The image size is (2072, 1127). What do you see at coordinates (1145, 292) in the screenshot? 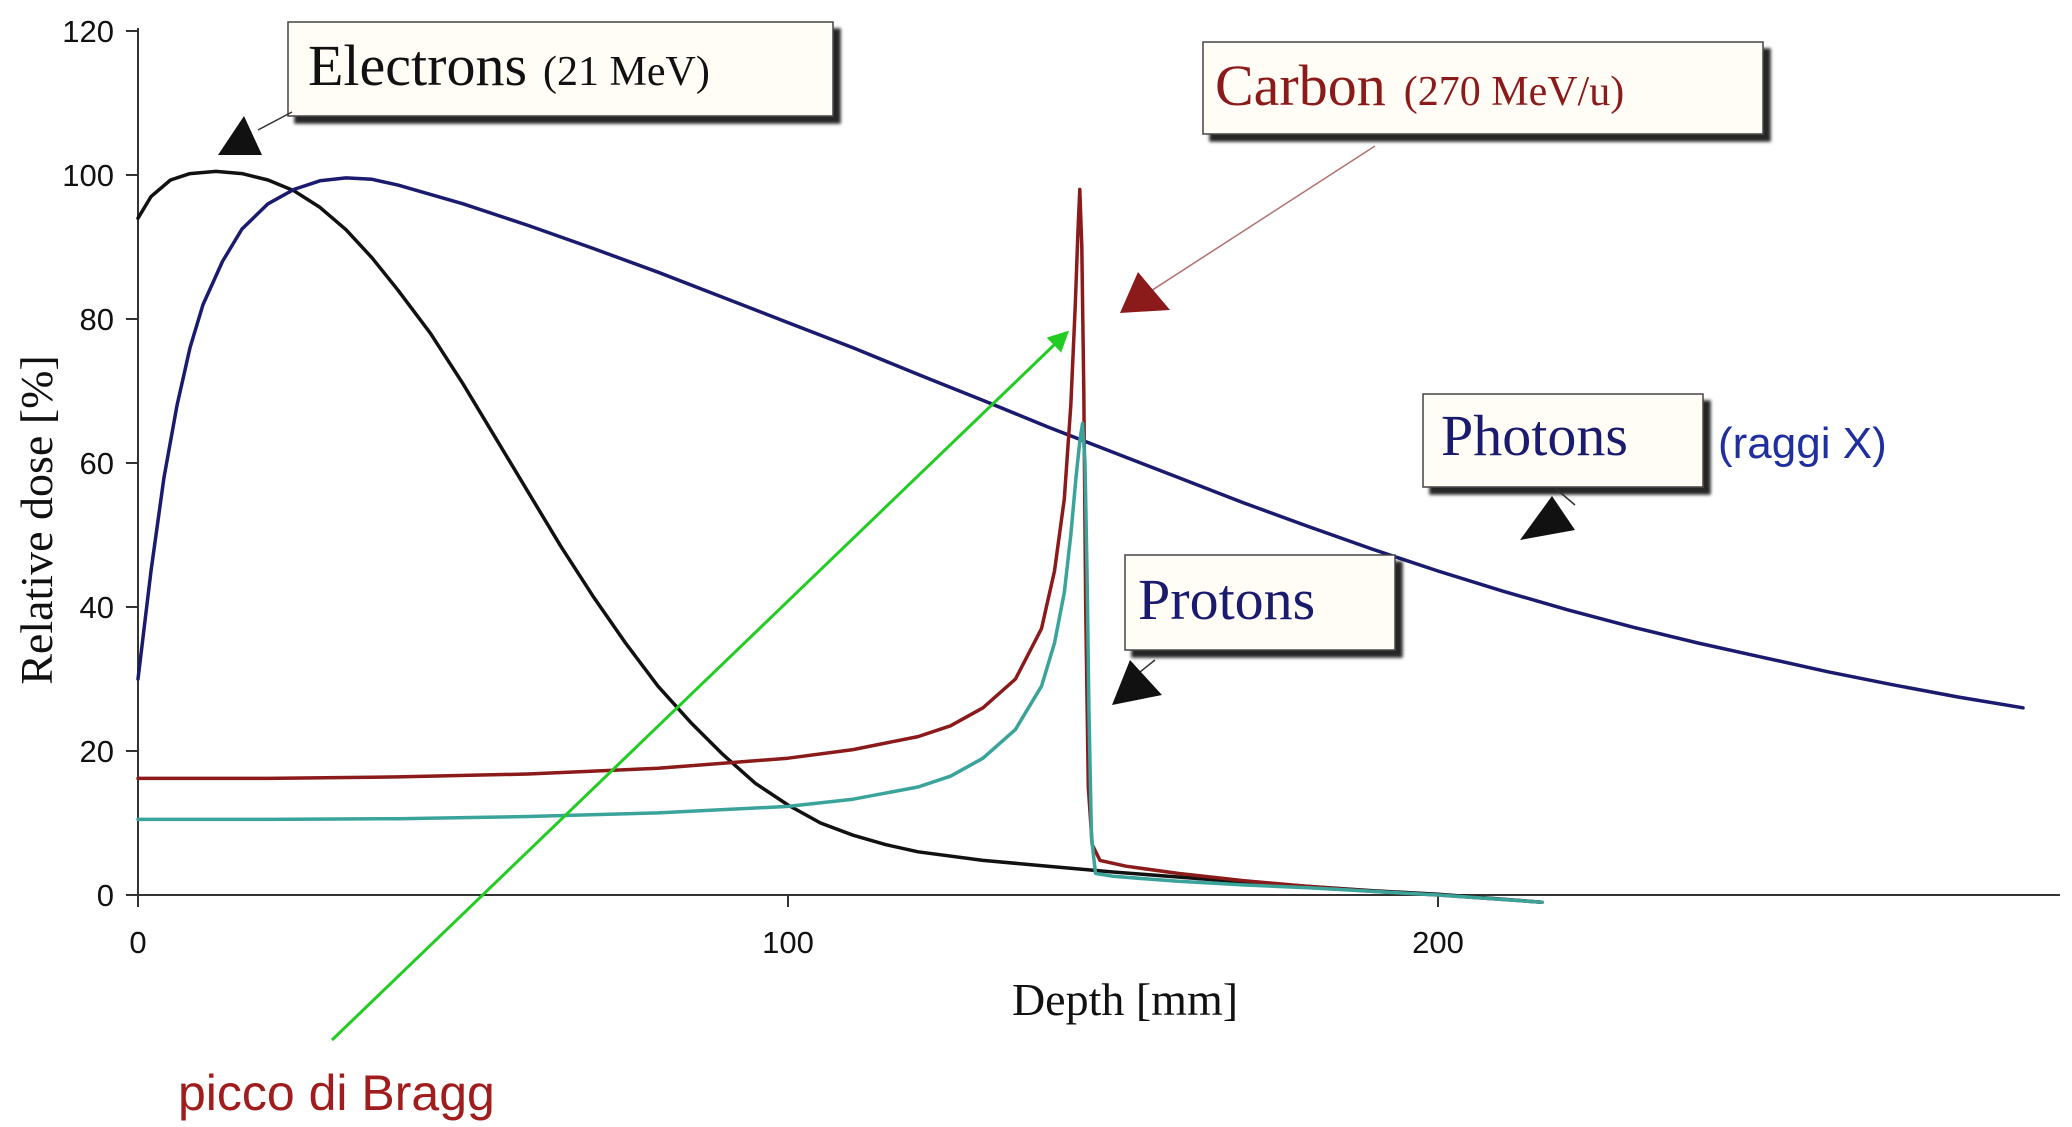
I see `carbon-arrowhead` at bounding box center [1145, 292].